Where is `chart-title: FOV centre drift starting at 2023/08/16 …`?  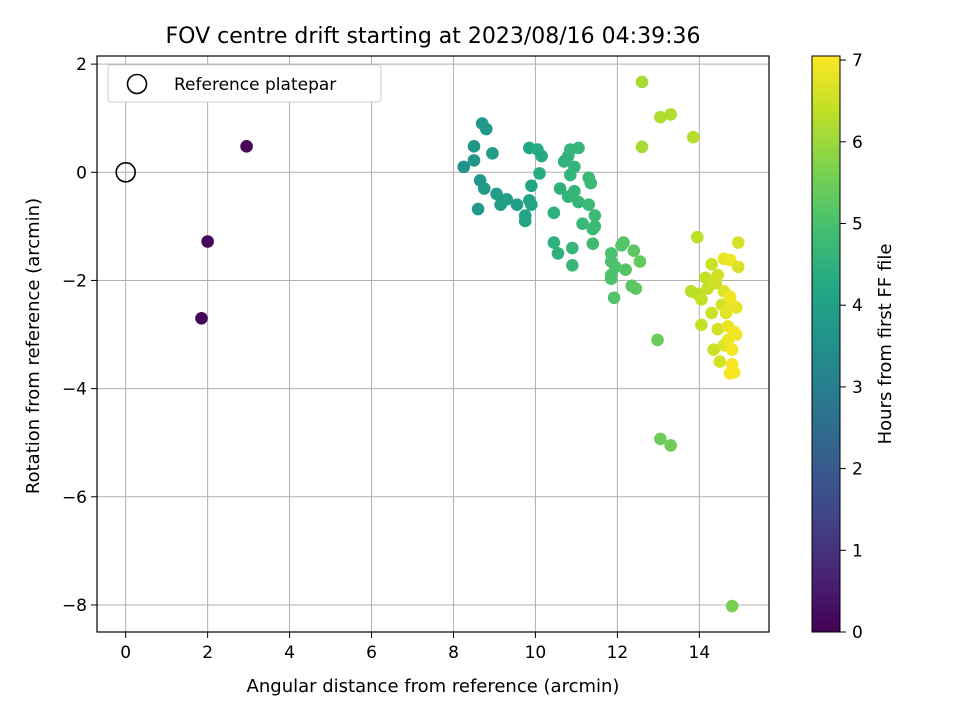
chart-title: FOV centre drift starting at 2023/08/16 … is located at coordinates (433, 36).